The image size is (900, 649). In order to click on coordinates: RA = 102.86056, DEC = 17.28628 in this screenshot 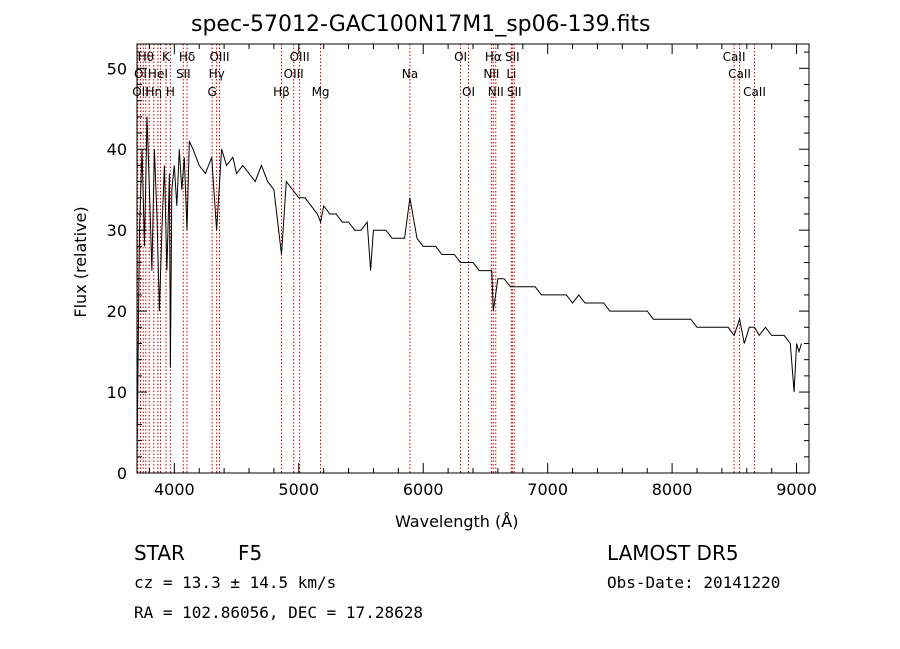, I will do `click(278, 612)`.